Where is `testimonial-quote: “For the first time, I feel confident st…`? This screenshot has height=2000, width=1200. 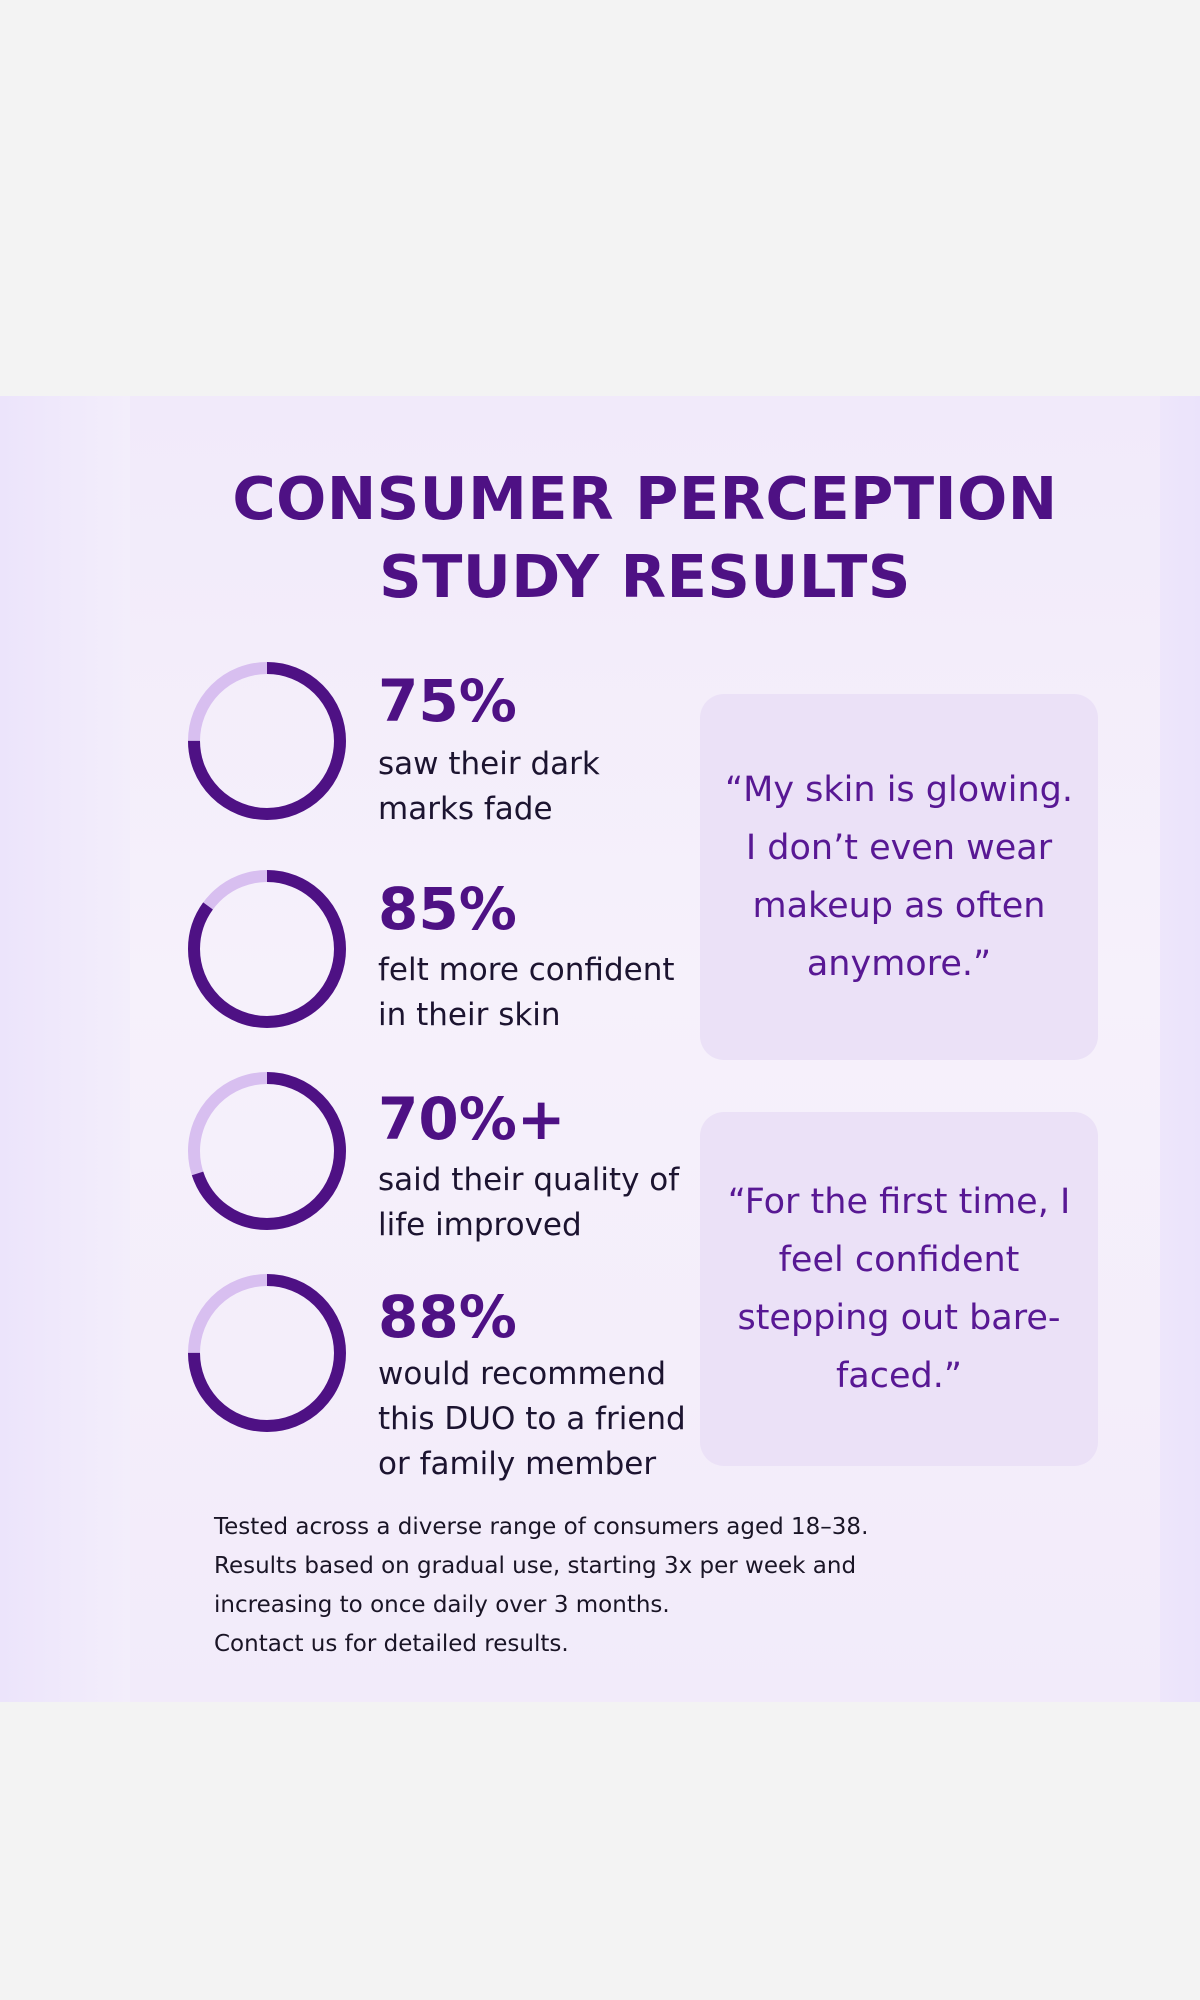 testimonial-quote: “For the first time, I feel confident st… is located at coordinates (899, 1289).